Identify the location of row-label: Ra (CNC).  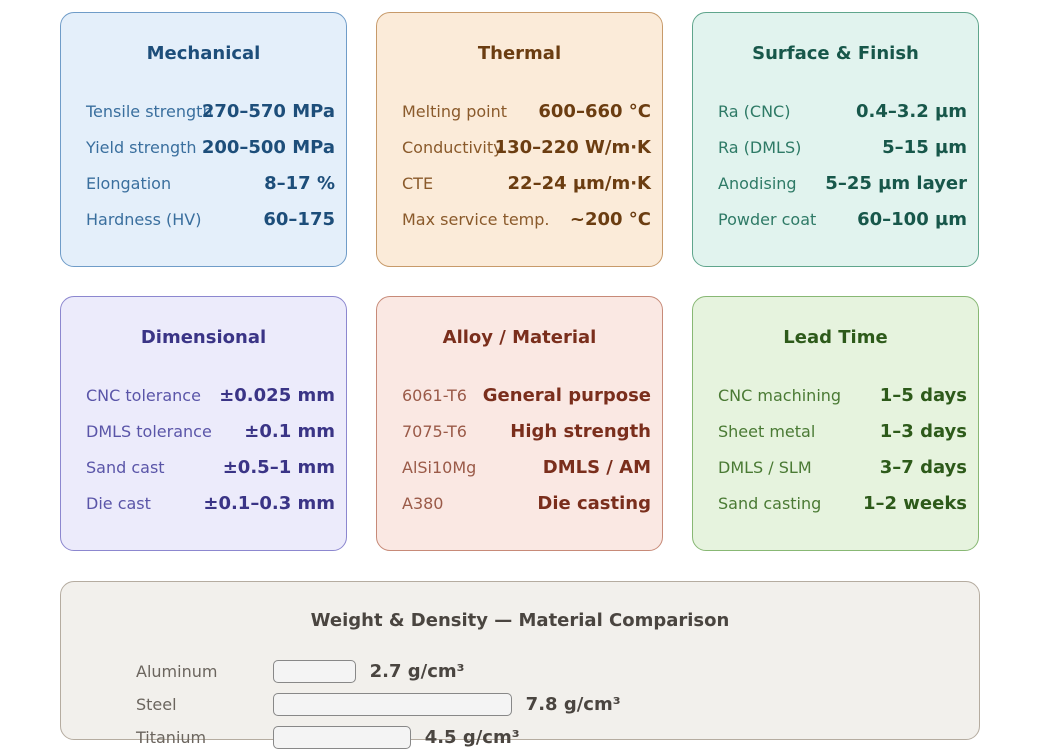
(754, 111).